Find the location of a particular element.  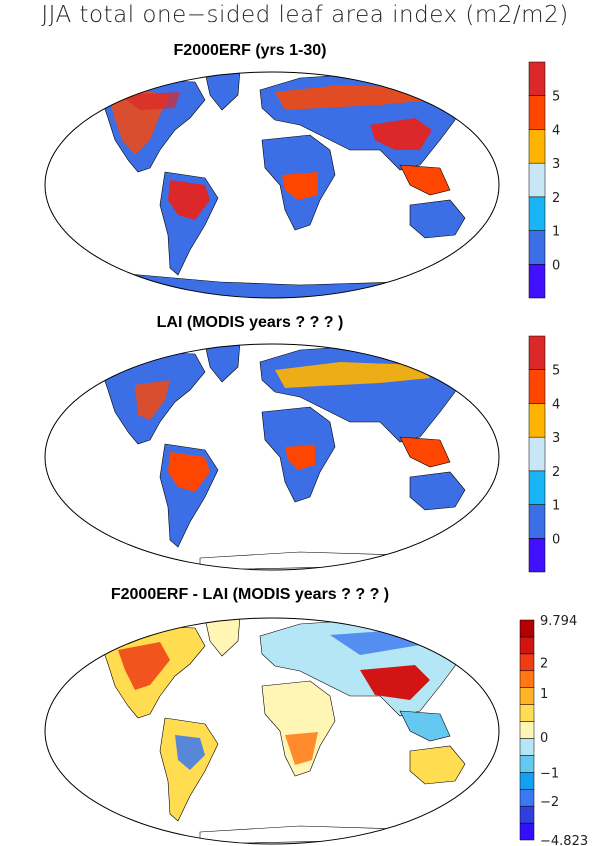

colorbar-1: 0 1 2 3 4 5 is located at coordinates (544, 180).